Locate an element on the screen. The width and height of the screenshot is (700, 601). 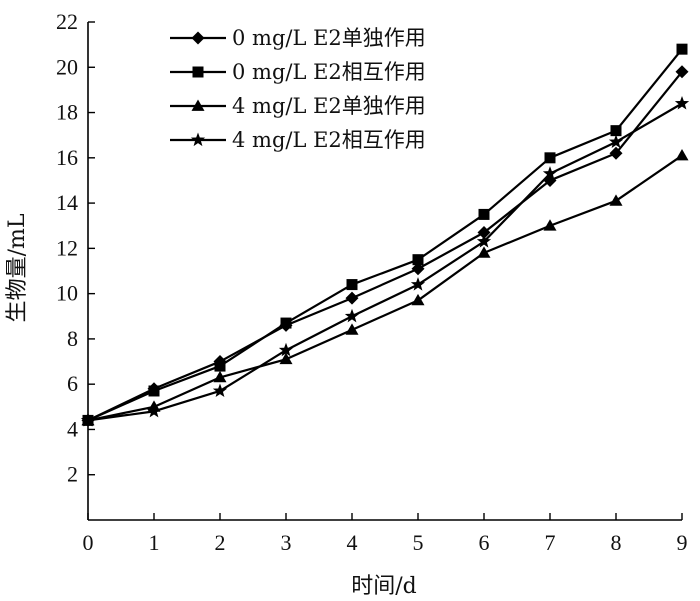
x-tick-label: 1 is located at coordinates (154, 542).